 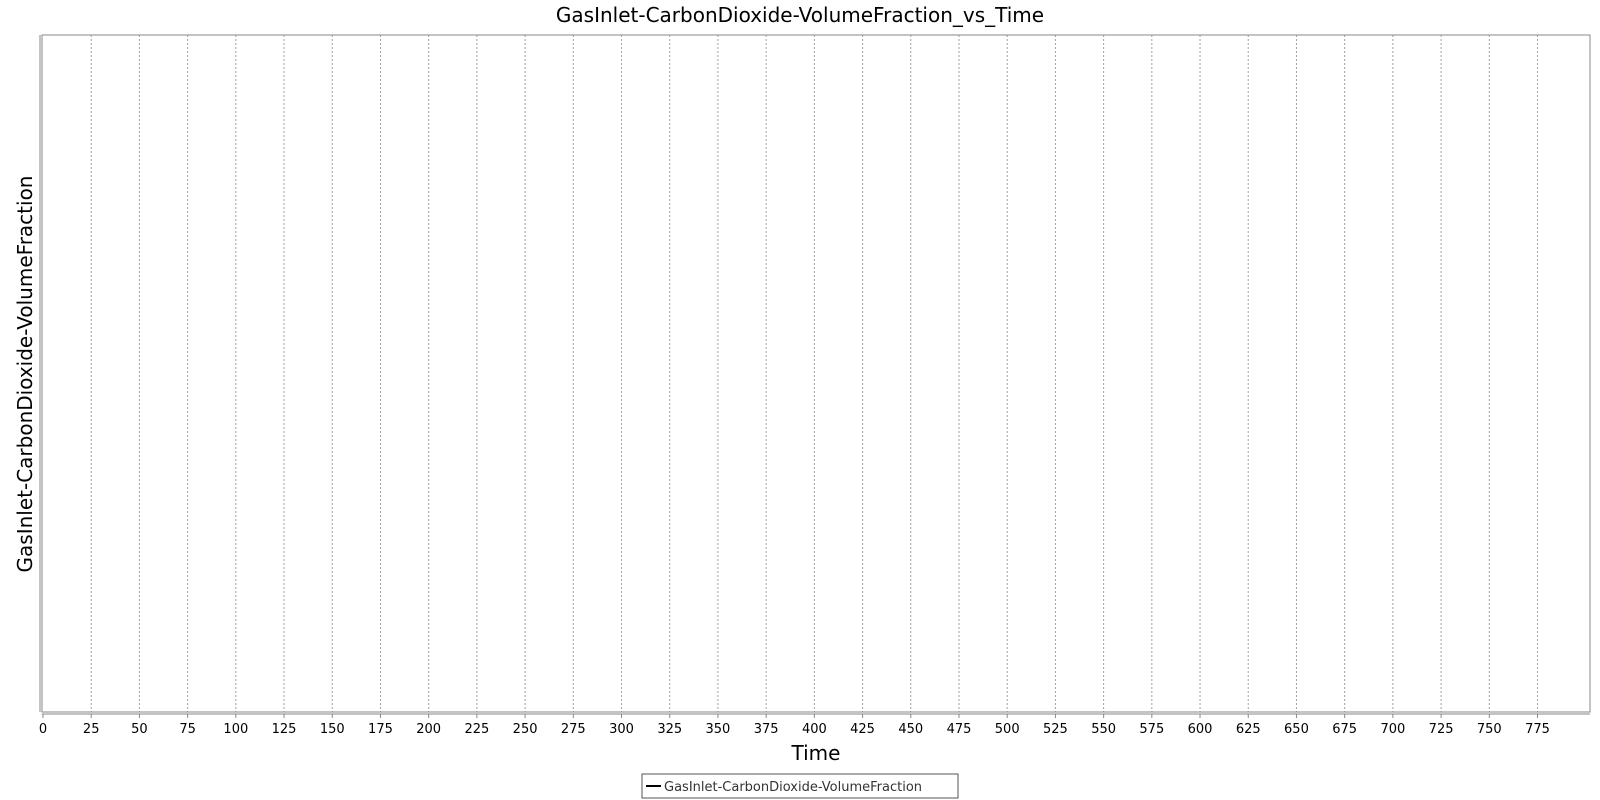 What do you see at coordinates (573, 729) in the screenshot?
I see `x-tick-label: 275` at bounding box center [573, 729].